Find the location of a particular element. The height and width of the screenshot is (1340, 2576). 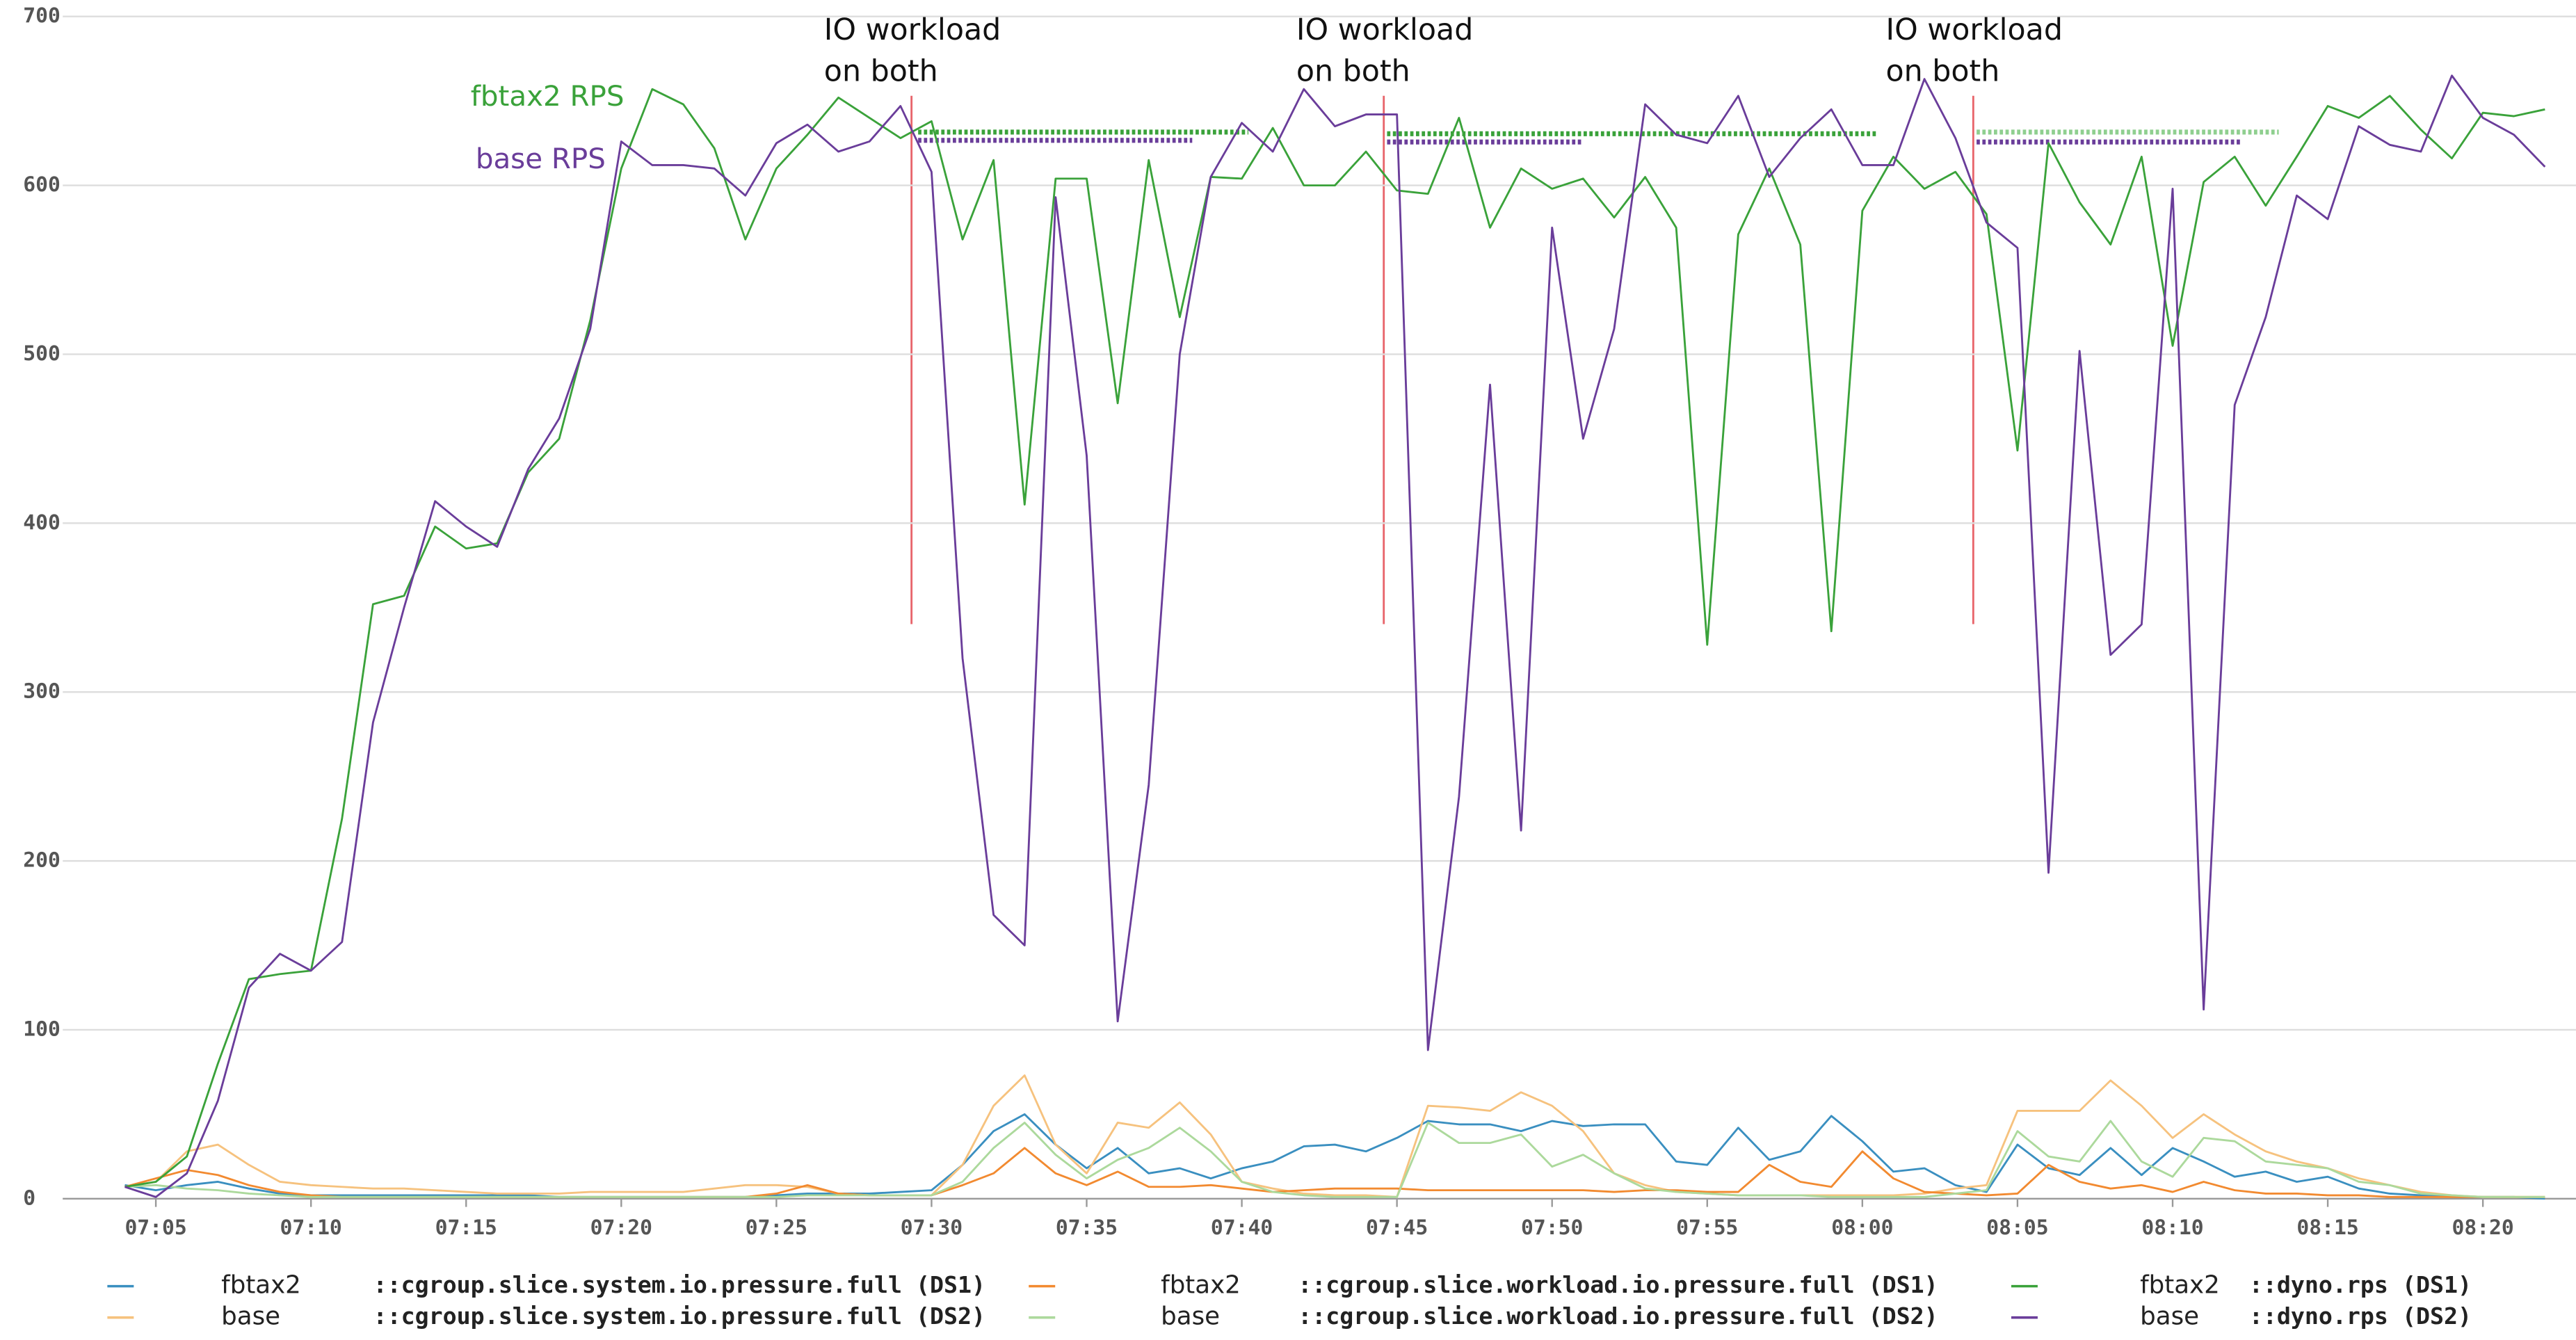

x-tick-label: 07:35 is located at coordinates (1087, 1227).